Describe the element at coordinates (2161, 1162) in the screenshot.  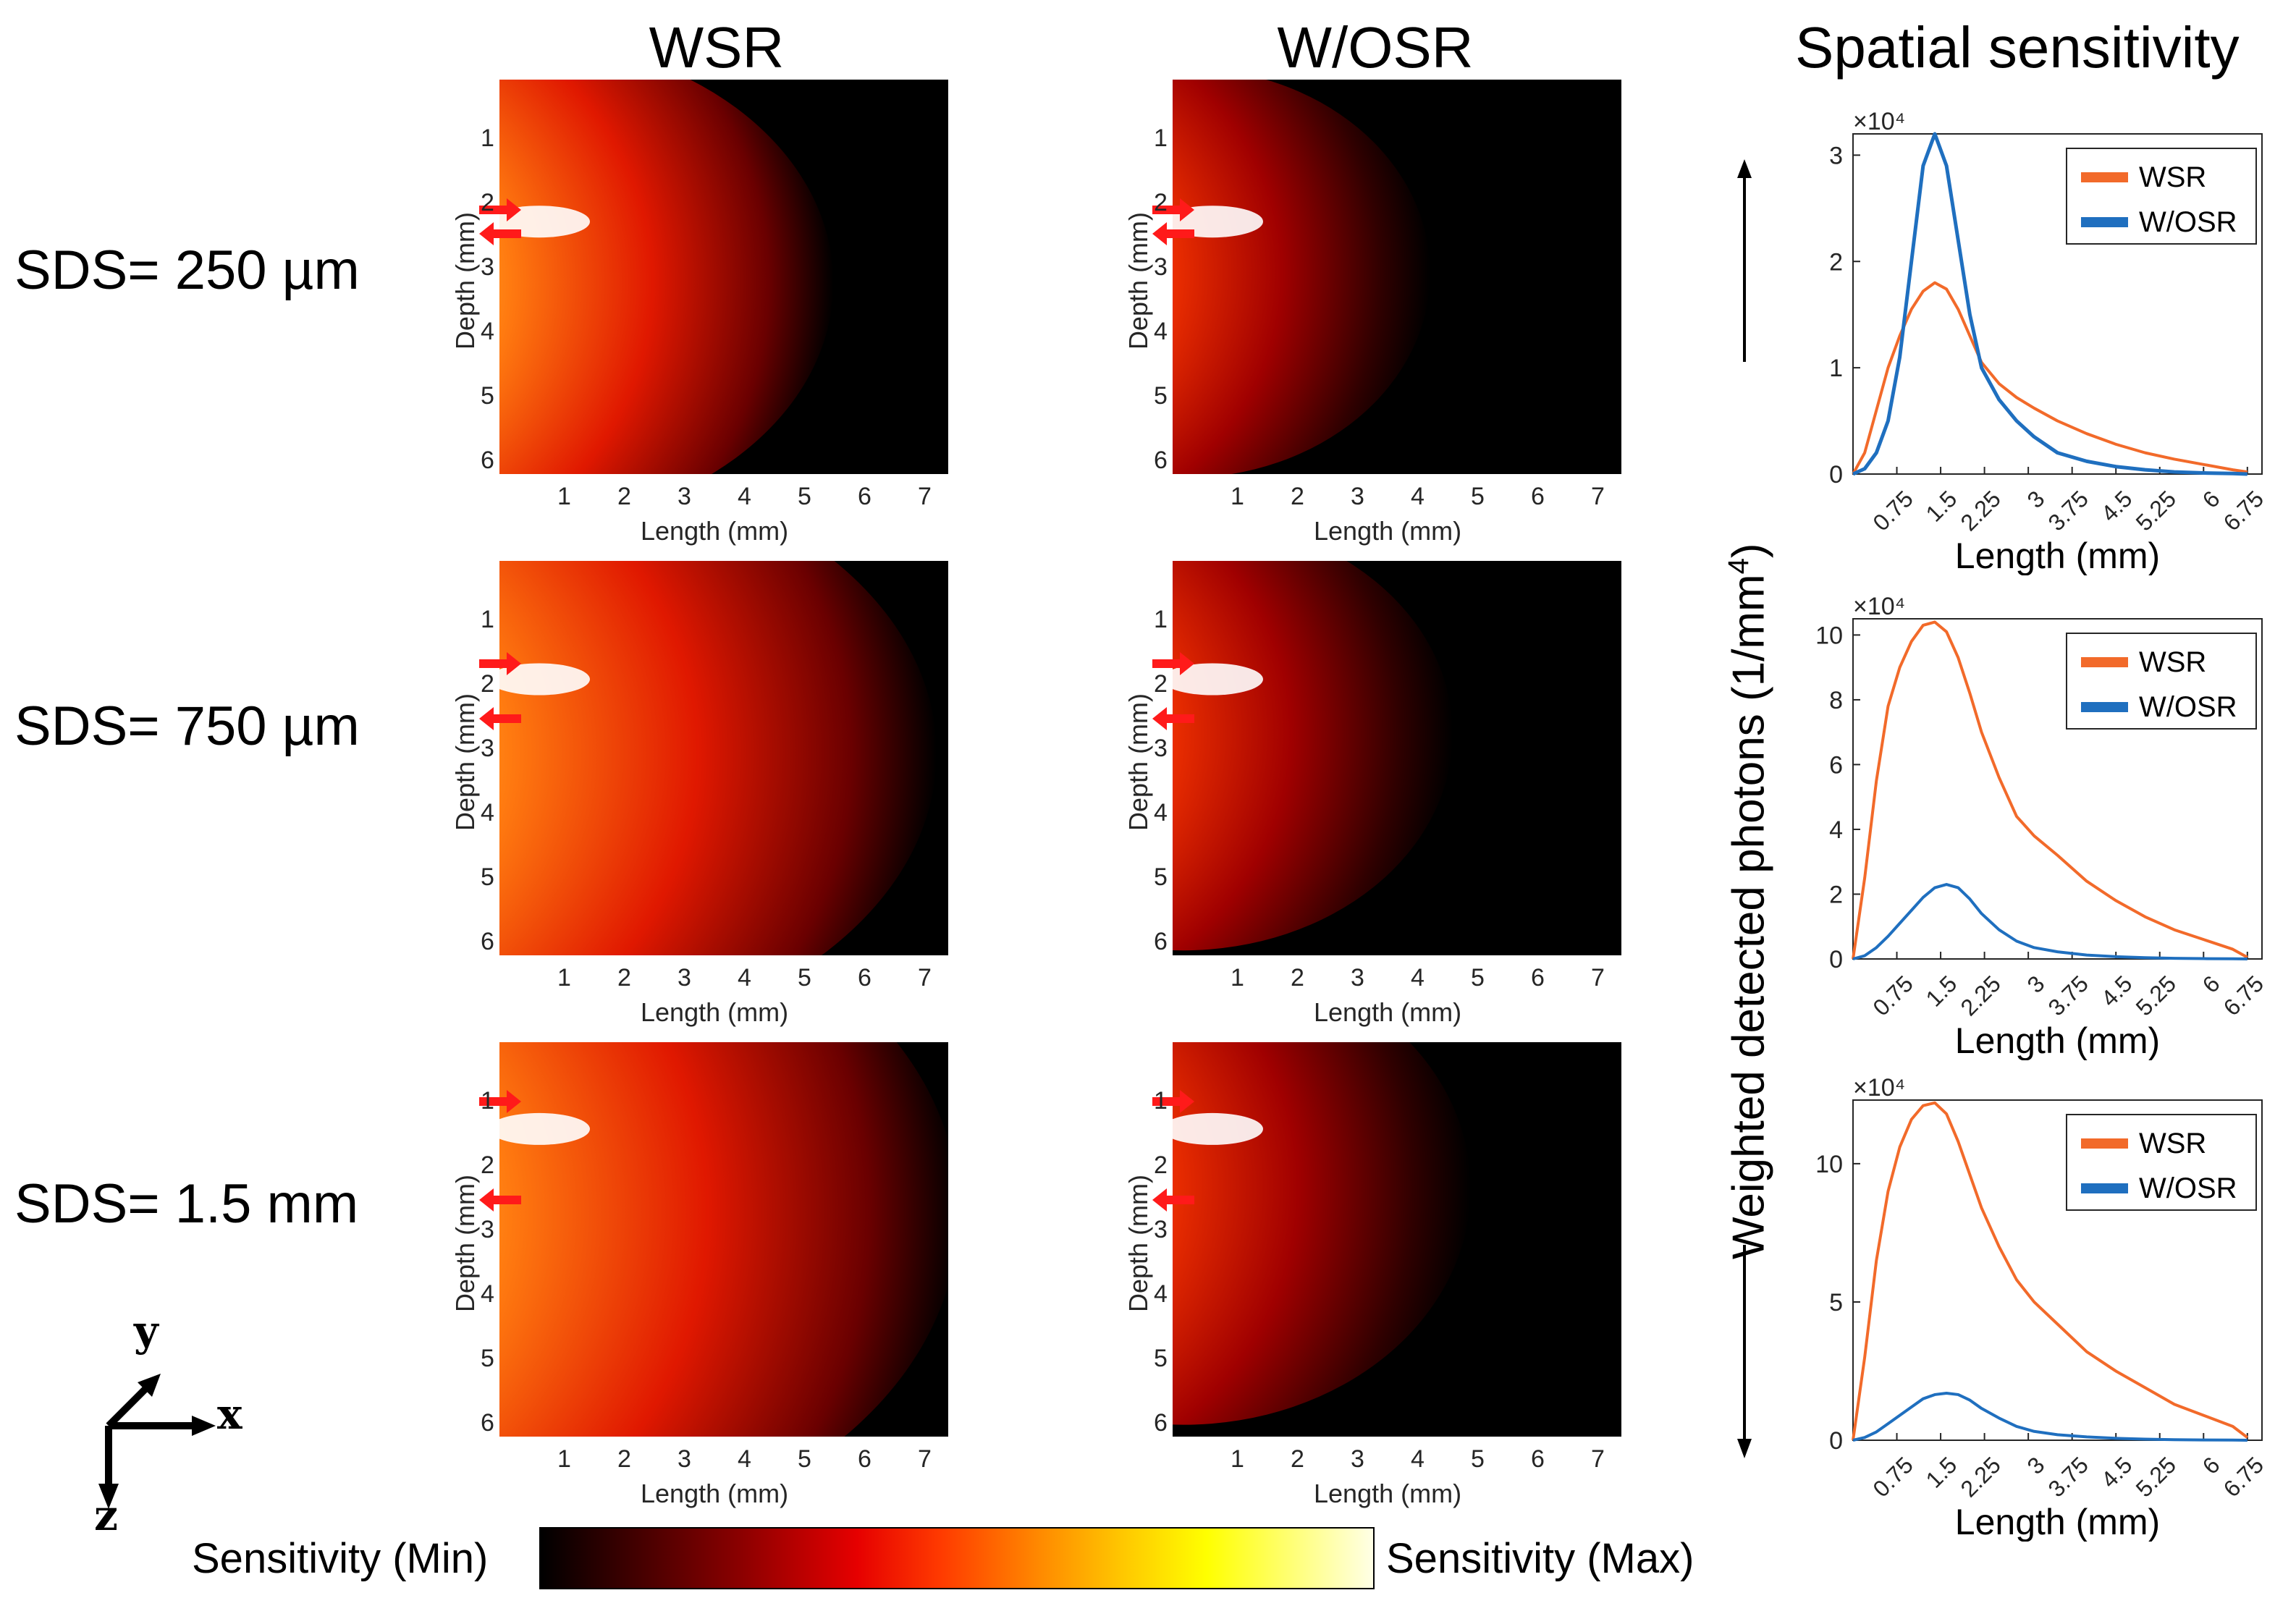
I see `legend-box` at that location.